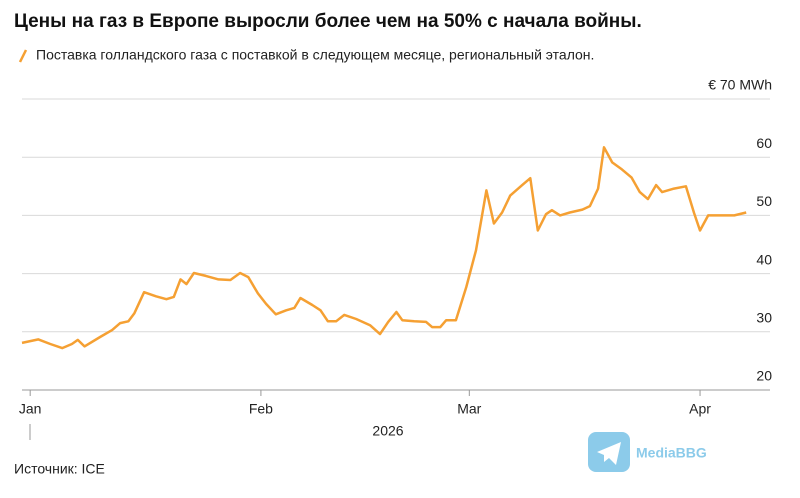  Describe the element at coordinates (261, 409) in the screenshot. I see `x-tick-label: Feb` at that location.